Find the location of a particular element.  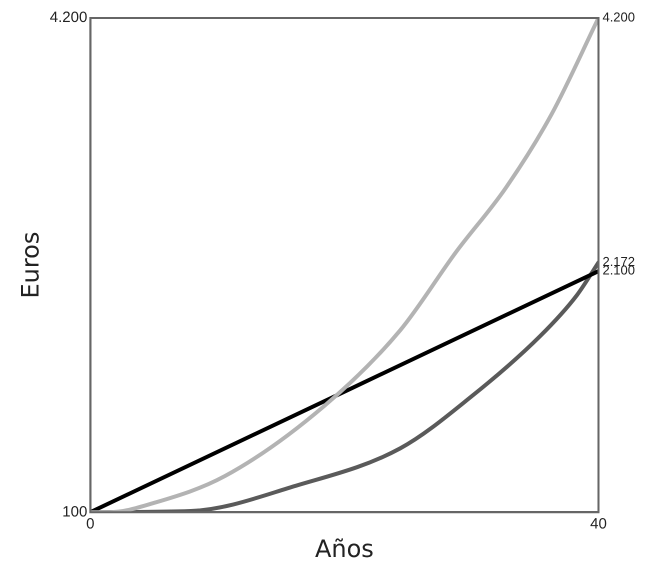

y-axis-title: Euros is located at coordinates (30, 265).